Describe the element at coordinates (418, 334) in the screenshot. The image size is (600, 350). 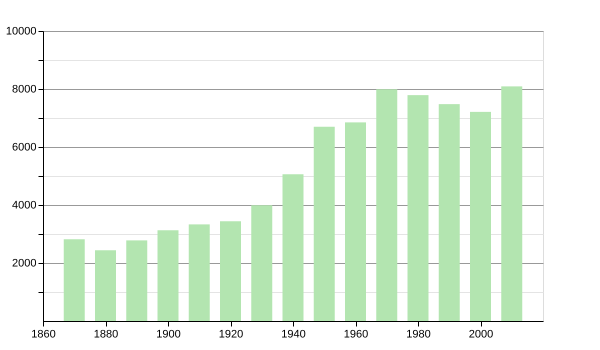
I see `x-tick-label: 1980` at that location.